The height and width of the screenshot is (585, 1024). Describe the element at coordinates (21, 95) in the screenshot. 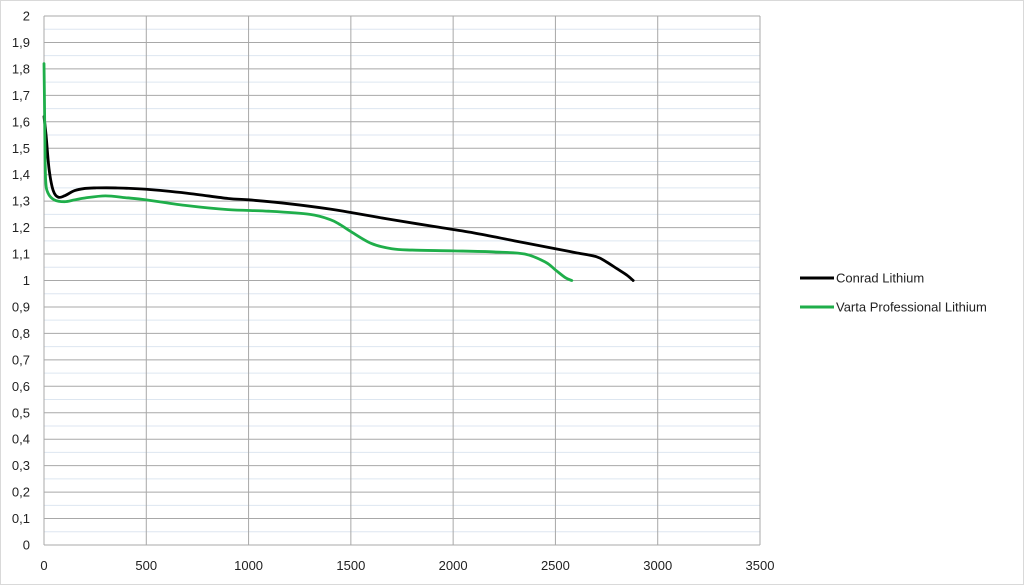

I see `y-tick-label: 1,7` at that location.